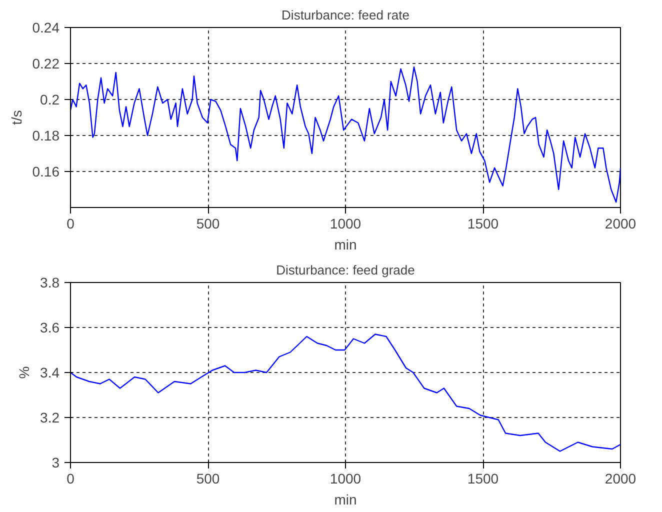  Describe the element at coordinates (46, 136) in the screenshot. I see `y-tick-label: 0.18` at that location.